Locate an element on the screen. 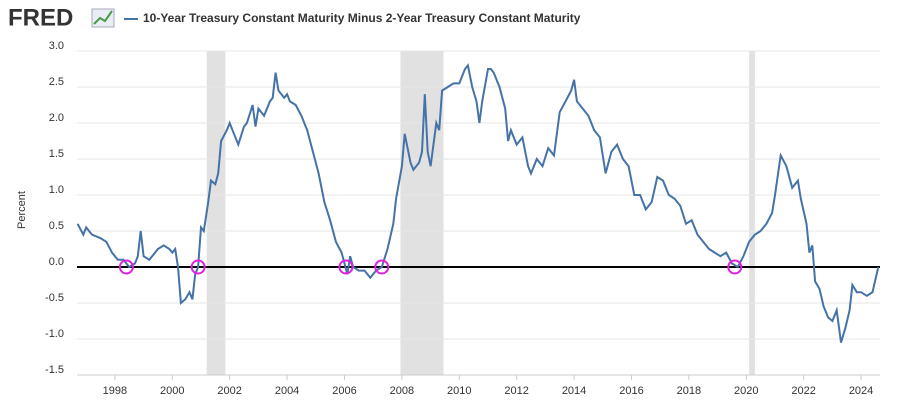 The width and height of the screenshot is (900, 408). x-tick-label: 2000 is located at coordinates (172, 391).